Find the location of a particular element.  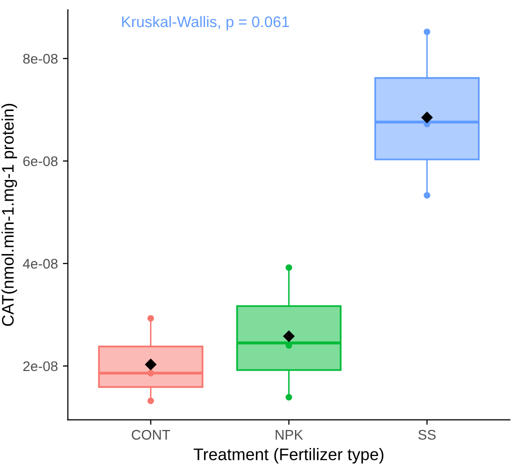

x-tick-label: NPK is located at coordinates (289, 435).